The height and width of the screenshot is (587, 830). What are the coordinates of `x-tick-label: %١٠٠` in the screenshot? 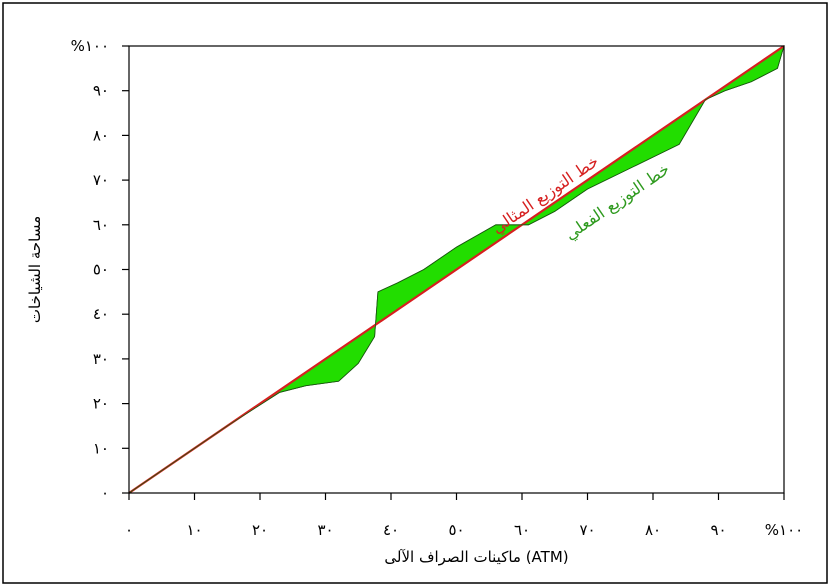 It's located at (784, 530).